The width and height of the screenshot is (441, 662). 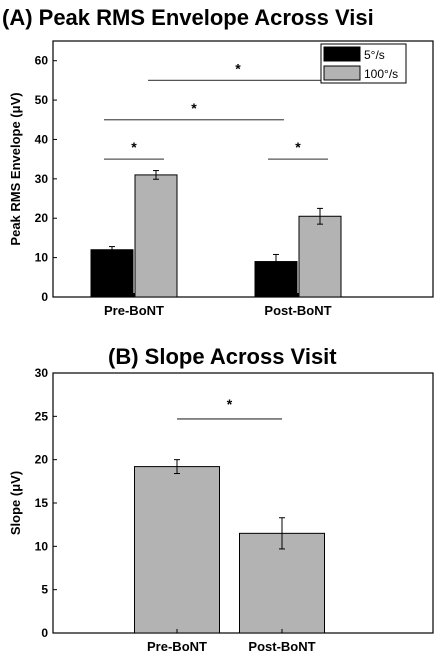 What do you see at coordinates (44, 590) in the screenshot?
I see `panel-b-y-tick-label: 5` at bounding box center [44, 590].